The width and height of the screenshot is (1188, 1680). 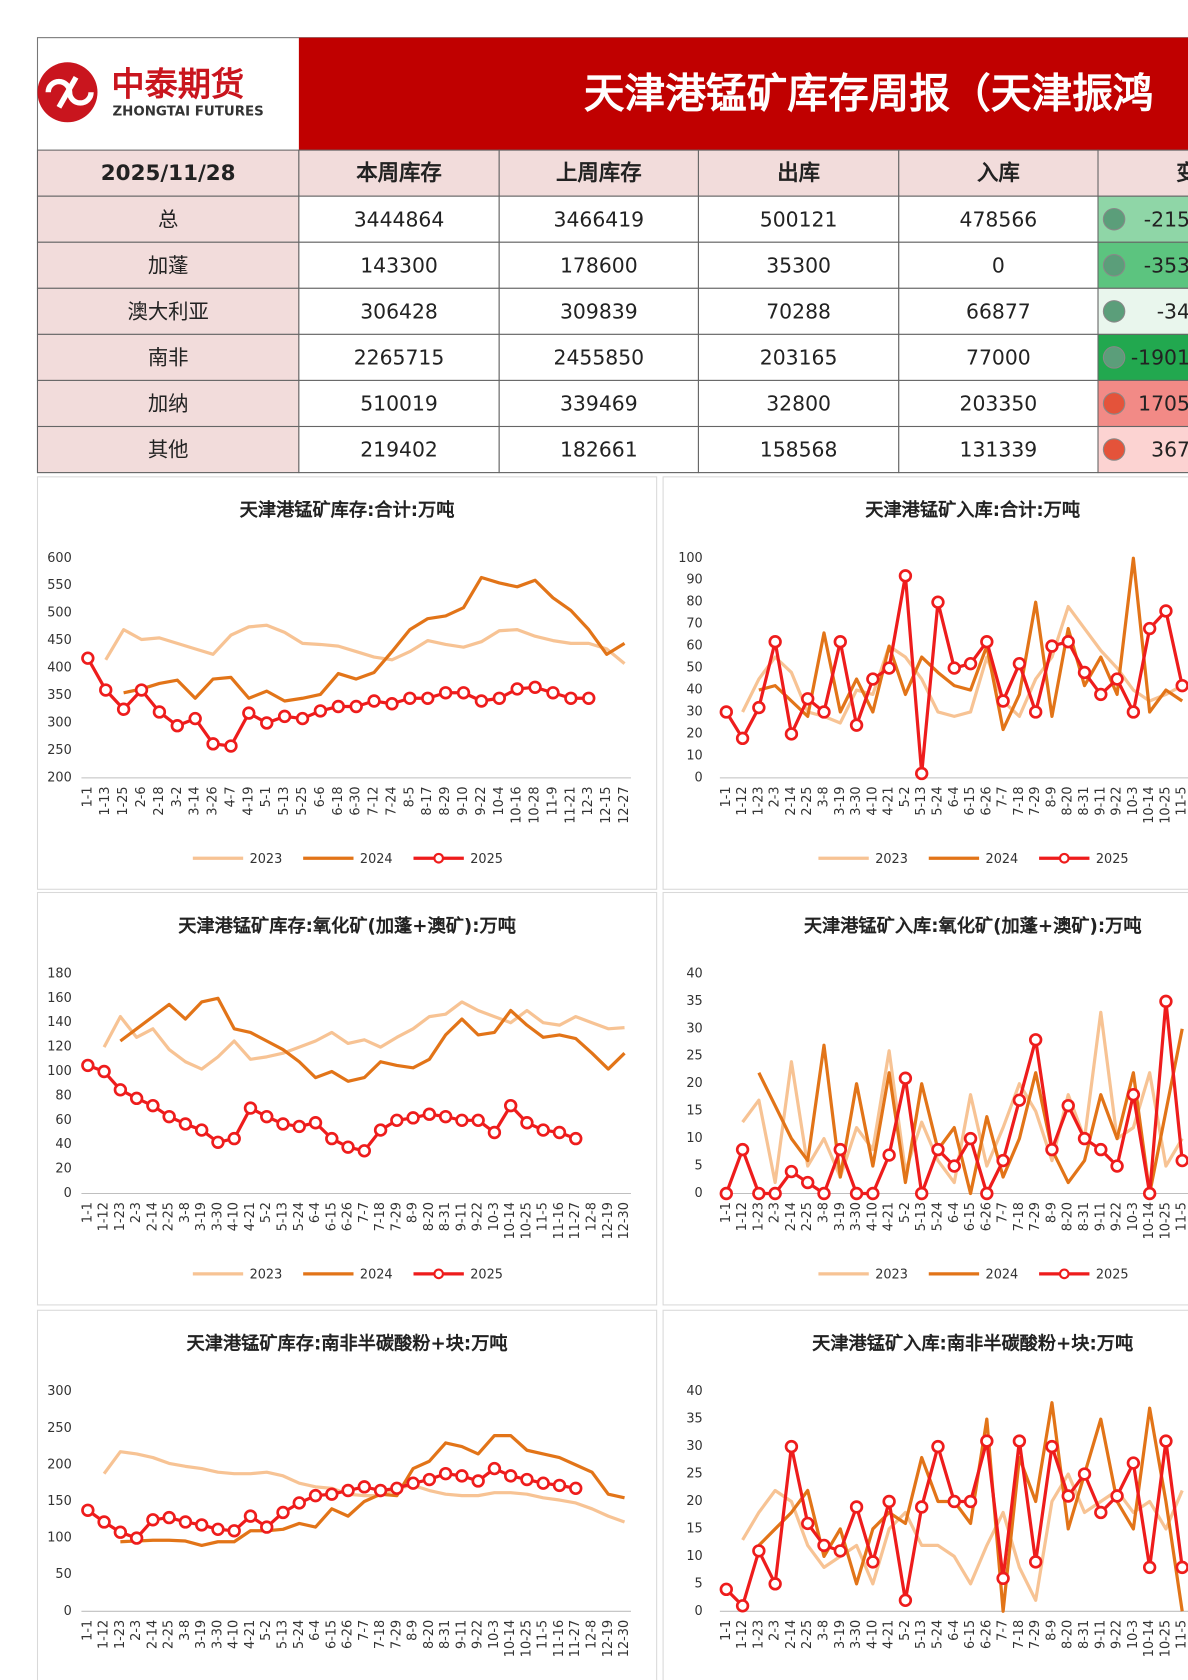 I want to click on y-tick-label: 90, so click(x=694, y=580).